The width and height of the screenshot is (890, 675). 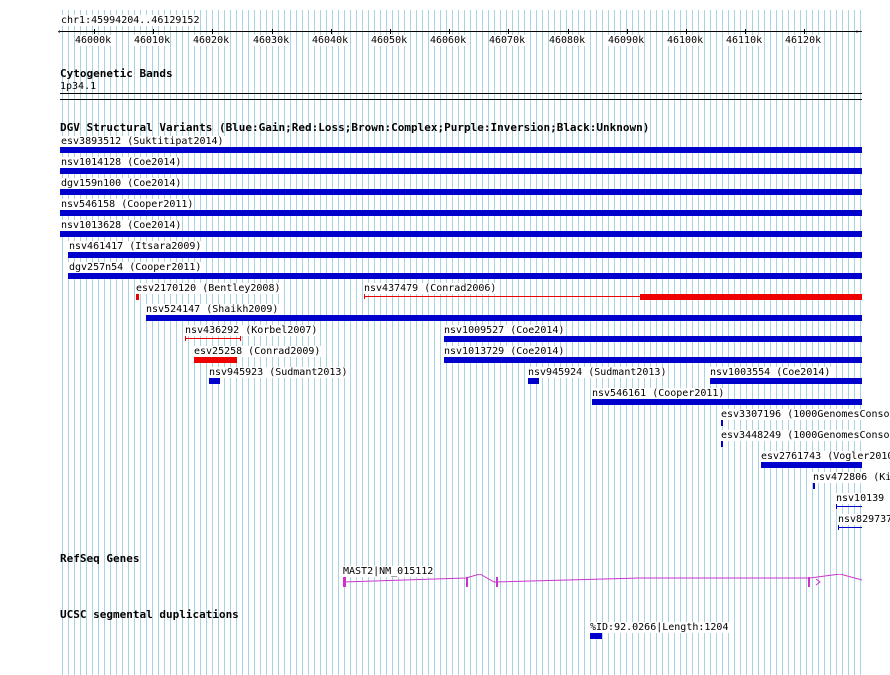 What do you see at coordinates (601, 582) in the screenshot?
I see `gene-model-mast2` at bounding box center [601, 582].